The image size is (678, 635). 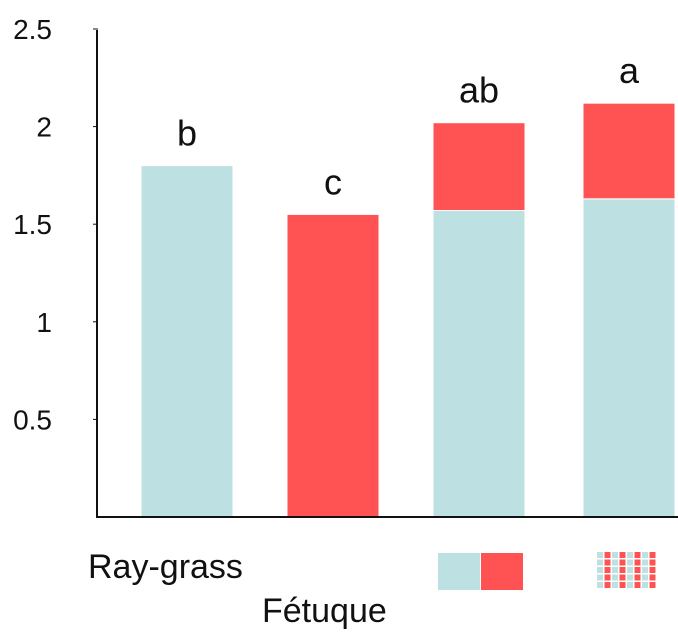 I want to click on significance-letter: b, so click(x=187, y=133).